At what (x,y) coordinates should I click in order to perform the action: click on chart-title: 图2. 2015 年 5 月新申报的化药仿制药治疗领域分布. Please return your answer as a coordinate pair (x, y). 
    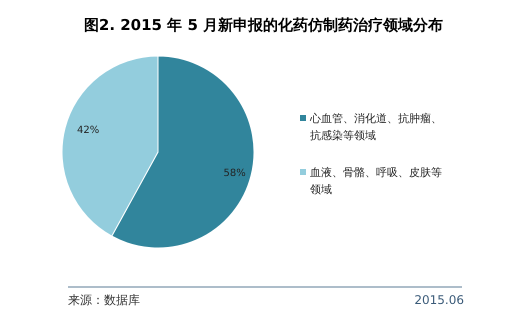
    Looking at the image, I should click on (264, 25).